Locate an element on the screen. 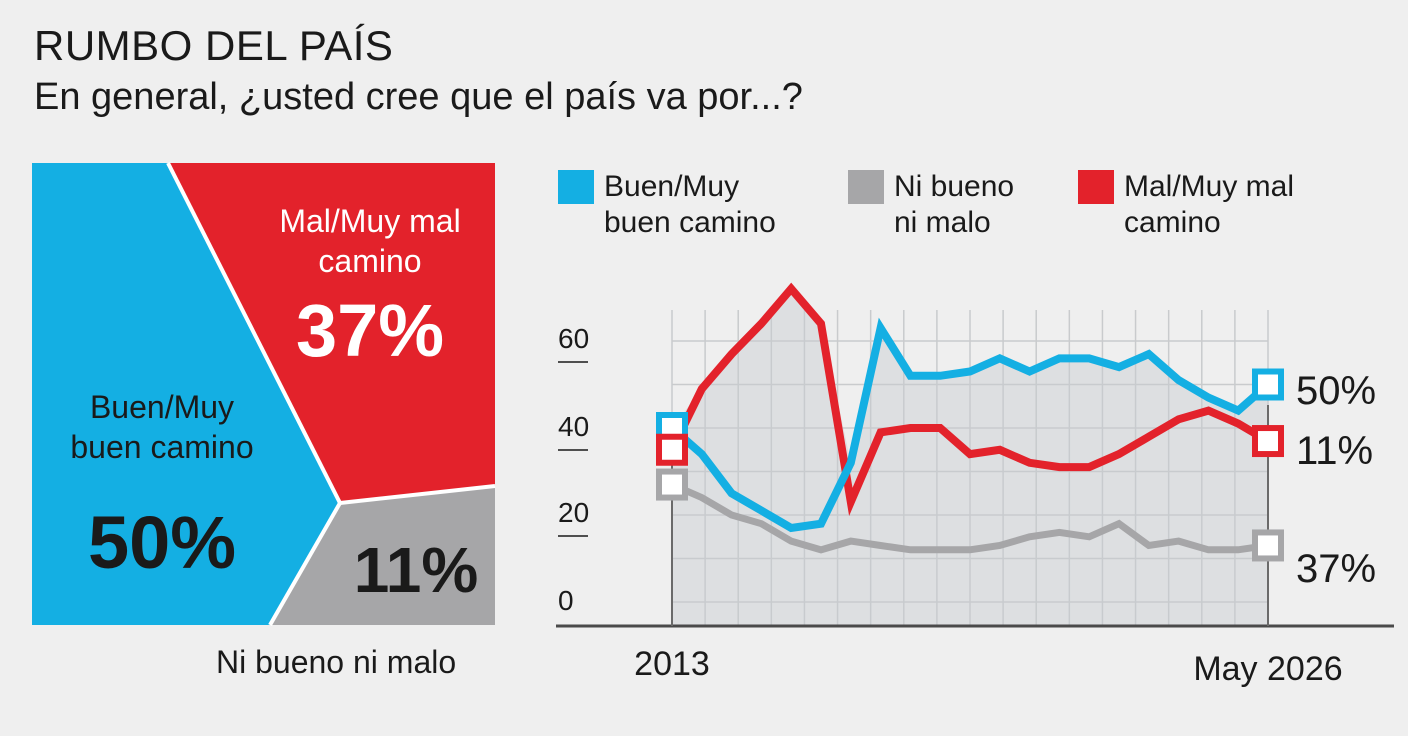 This screenshot has width=1408, height=736. y-tick-label: 60 is located at coordinates (573, 338).